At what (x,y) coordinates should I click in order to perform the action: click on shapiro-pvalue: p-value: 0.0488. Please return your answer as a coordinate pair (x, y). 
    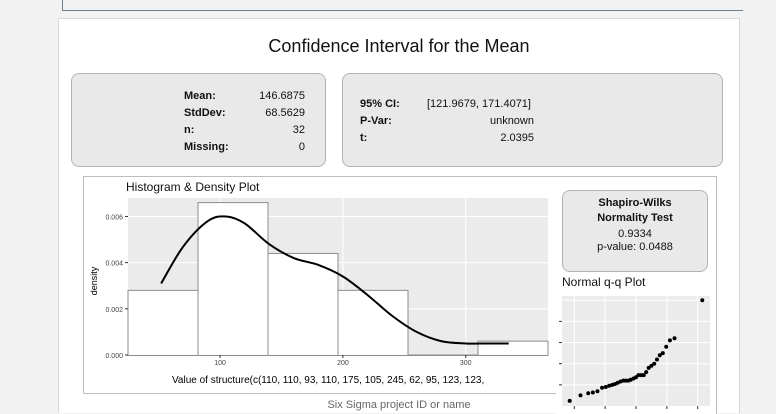
    Looking at the image, I should click on (635, 247).